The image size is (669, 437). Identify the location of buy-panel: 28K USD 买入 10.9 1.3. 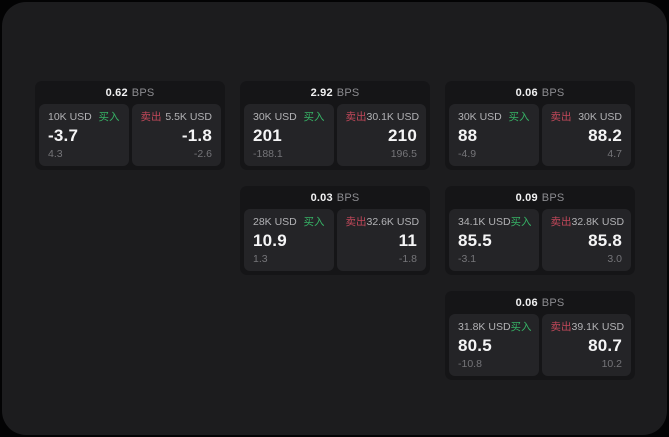
(289, 240).